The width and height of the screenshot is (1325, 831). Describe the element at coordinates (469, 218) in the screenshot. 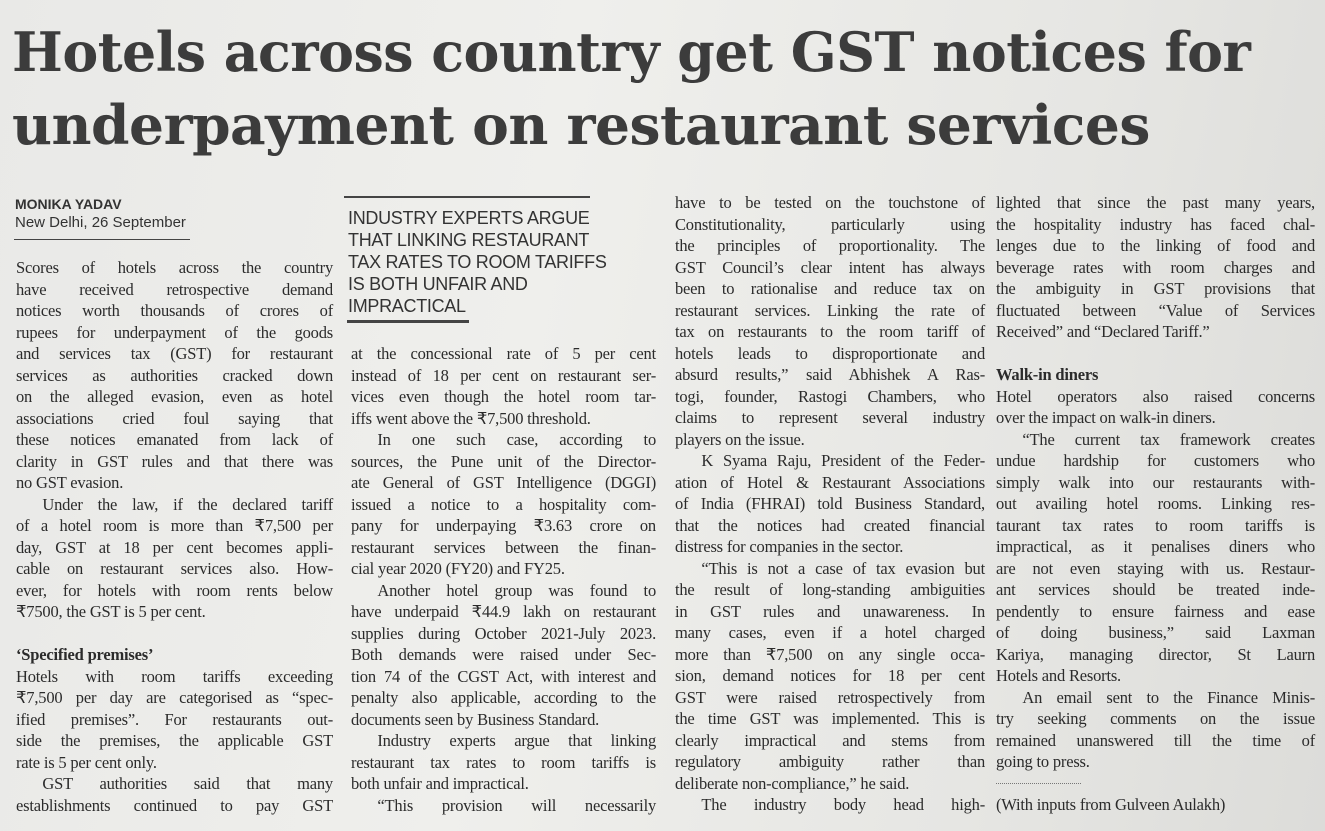

I see `pull-quote-line: INDUSTRY EXPERTS ARGUE` at that location.